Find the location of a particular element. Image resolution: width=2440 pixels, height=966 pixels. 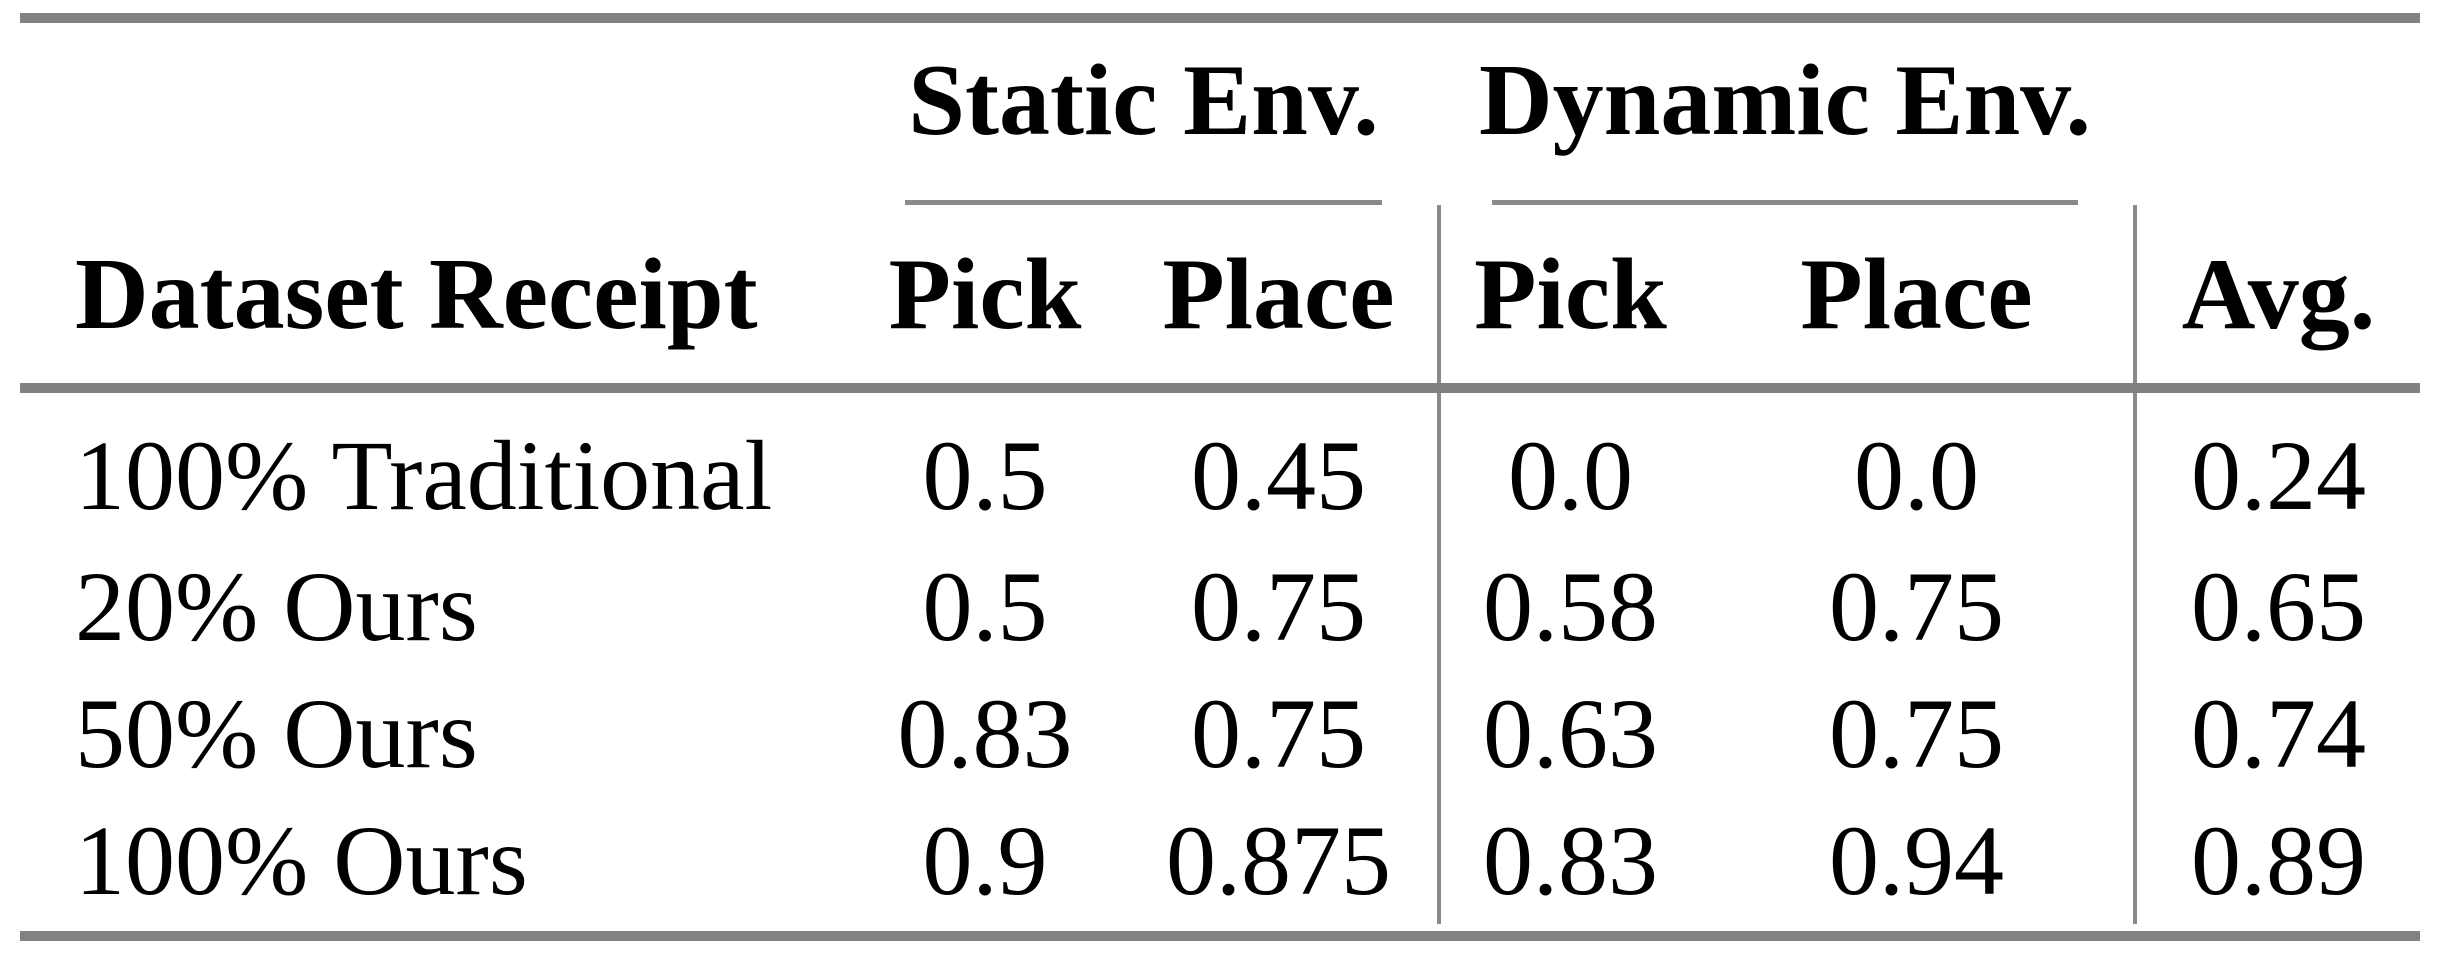

group-header-stub is located at coordinates (435, 114).